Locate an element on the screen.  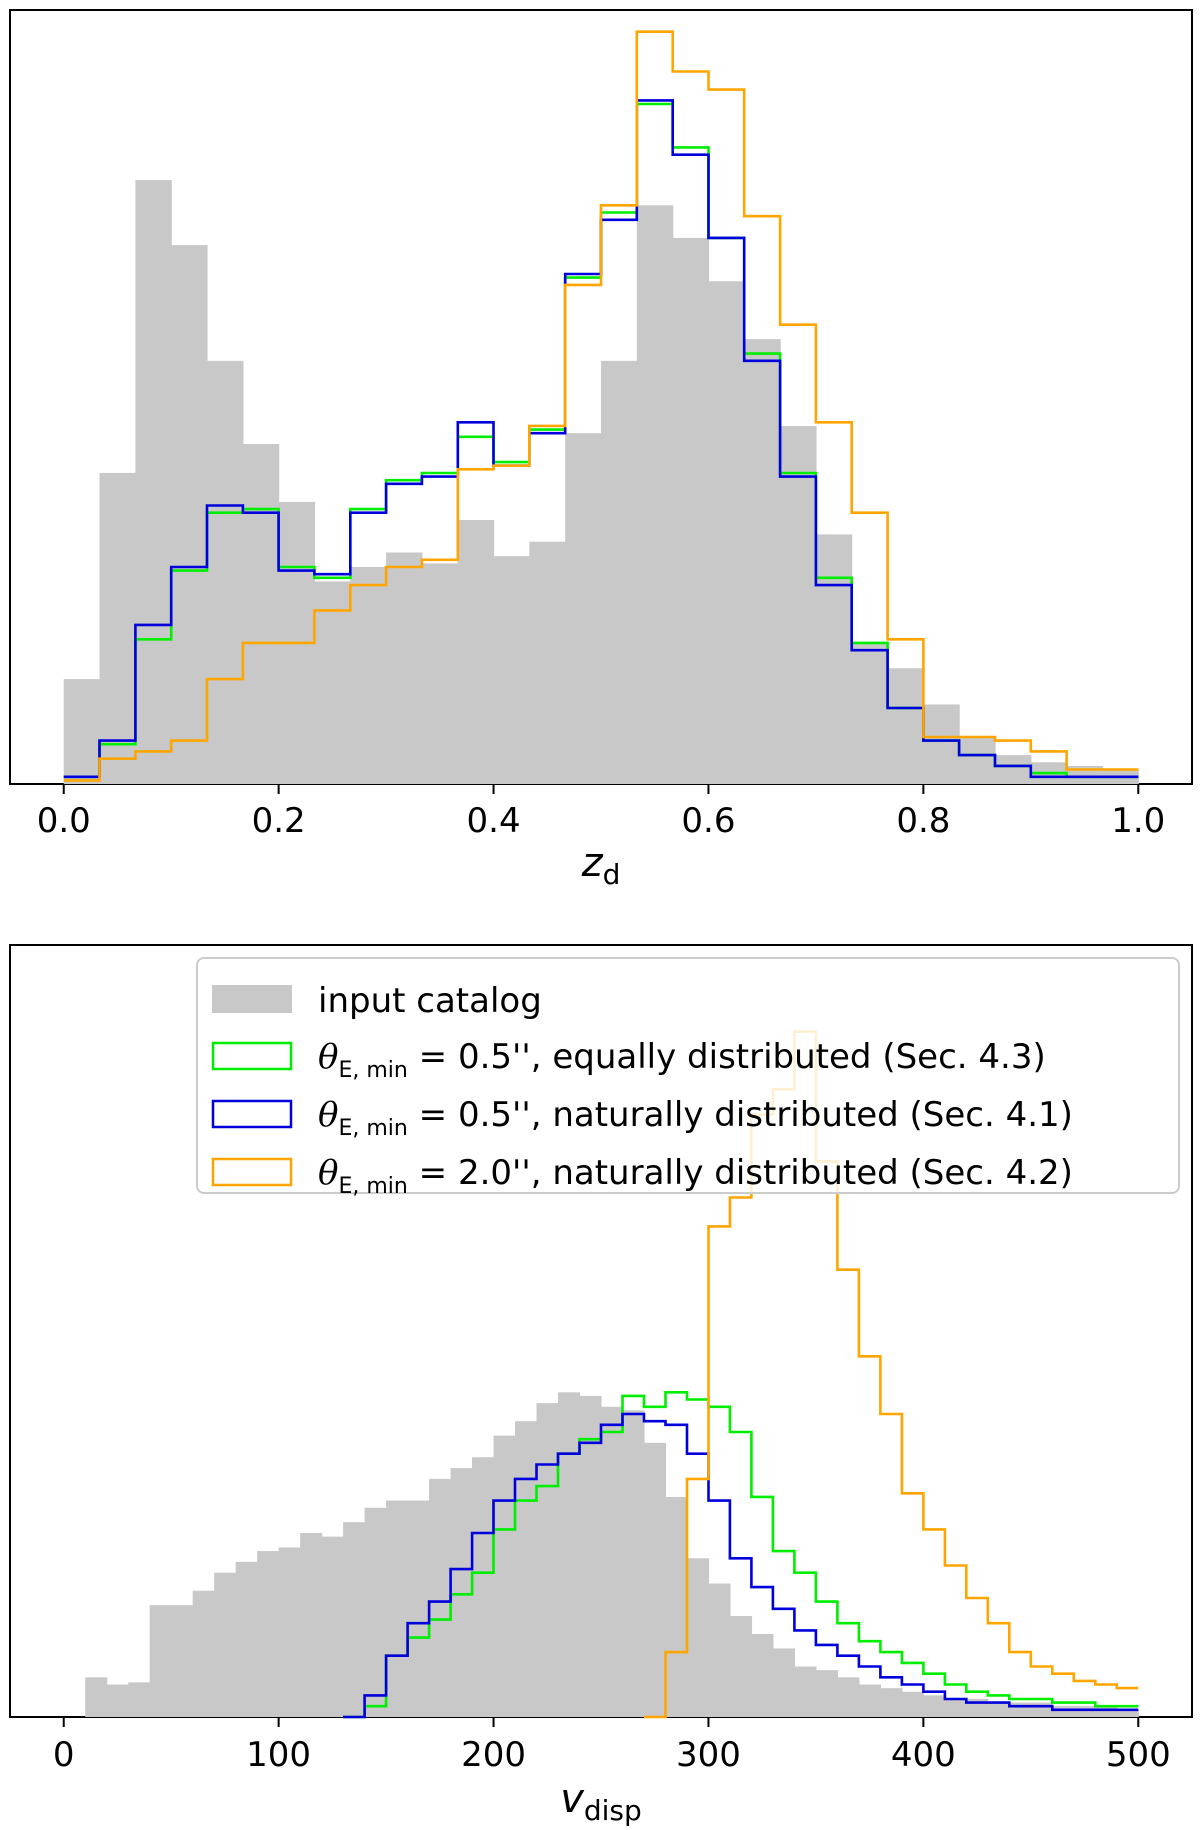
x-tick-label: 300 is located at coordinates (708, 1755).